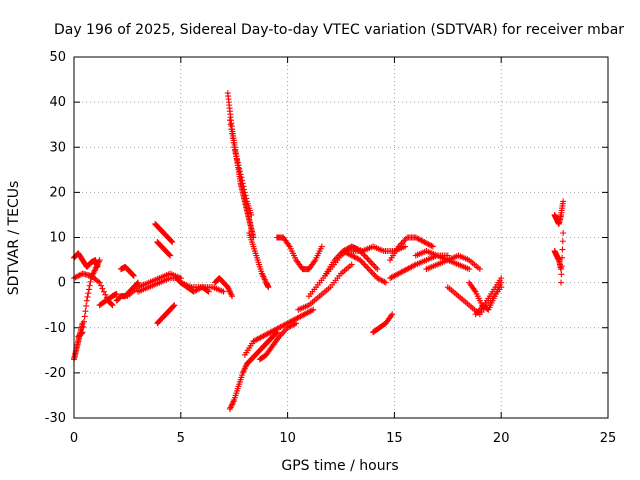 This screenshot has width=640, height=480. I want to click on y-tick-label: 50, so click(57, 57).